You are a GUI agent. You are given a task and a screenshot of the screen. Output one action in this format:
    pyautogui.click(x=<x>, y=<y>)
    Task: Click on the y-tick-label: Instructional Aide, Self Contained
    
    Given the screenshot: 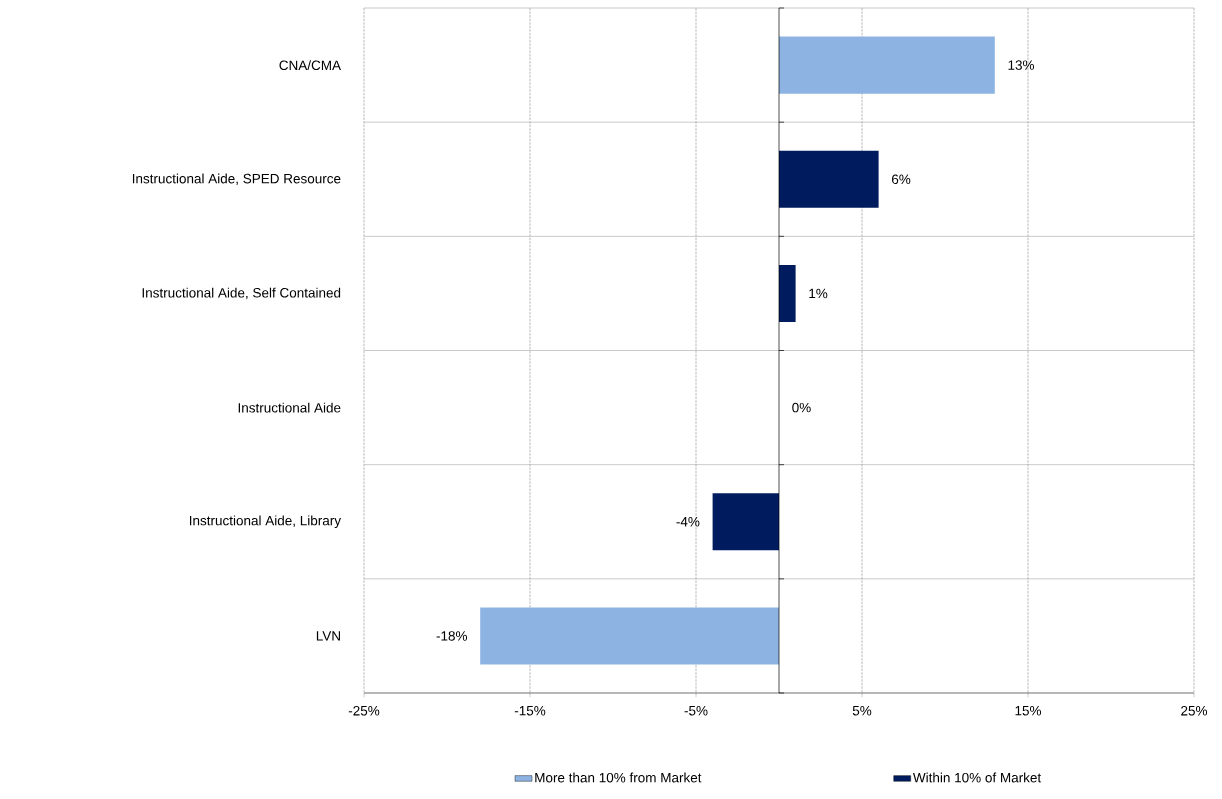 What is the action you would take?
    pyautogui.click(x=241, y=293)
    